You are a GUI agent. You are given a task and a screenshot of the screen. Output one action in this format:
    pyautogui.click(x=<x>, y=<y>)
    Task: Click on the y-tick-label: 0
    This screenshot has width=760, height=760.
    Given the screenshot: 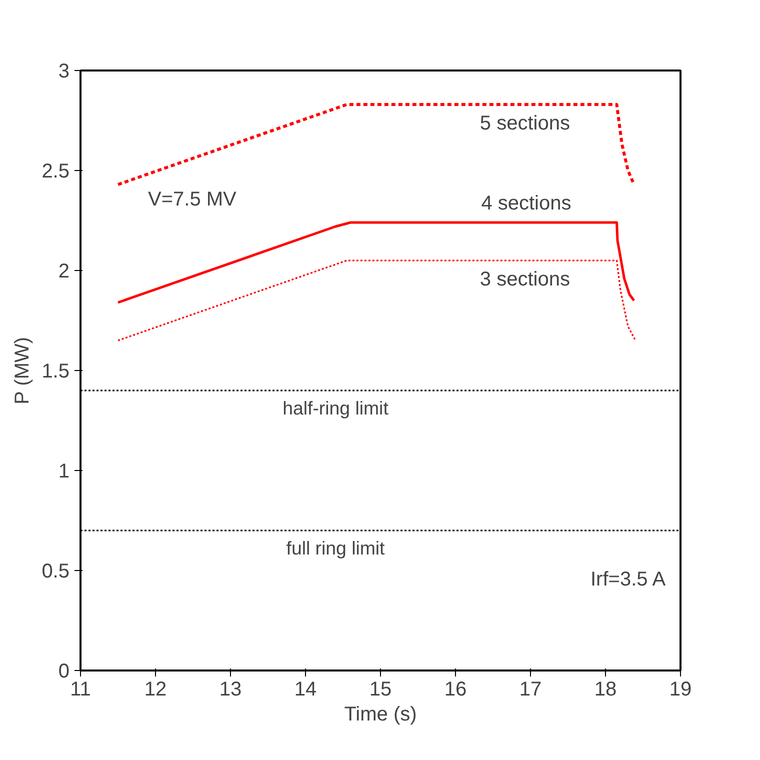 What is the action you would take?
    pyautogui.click(x=64, y=671)
    